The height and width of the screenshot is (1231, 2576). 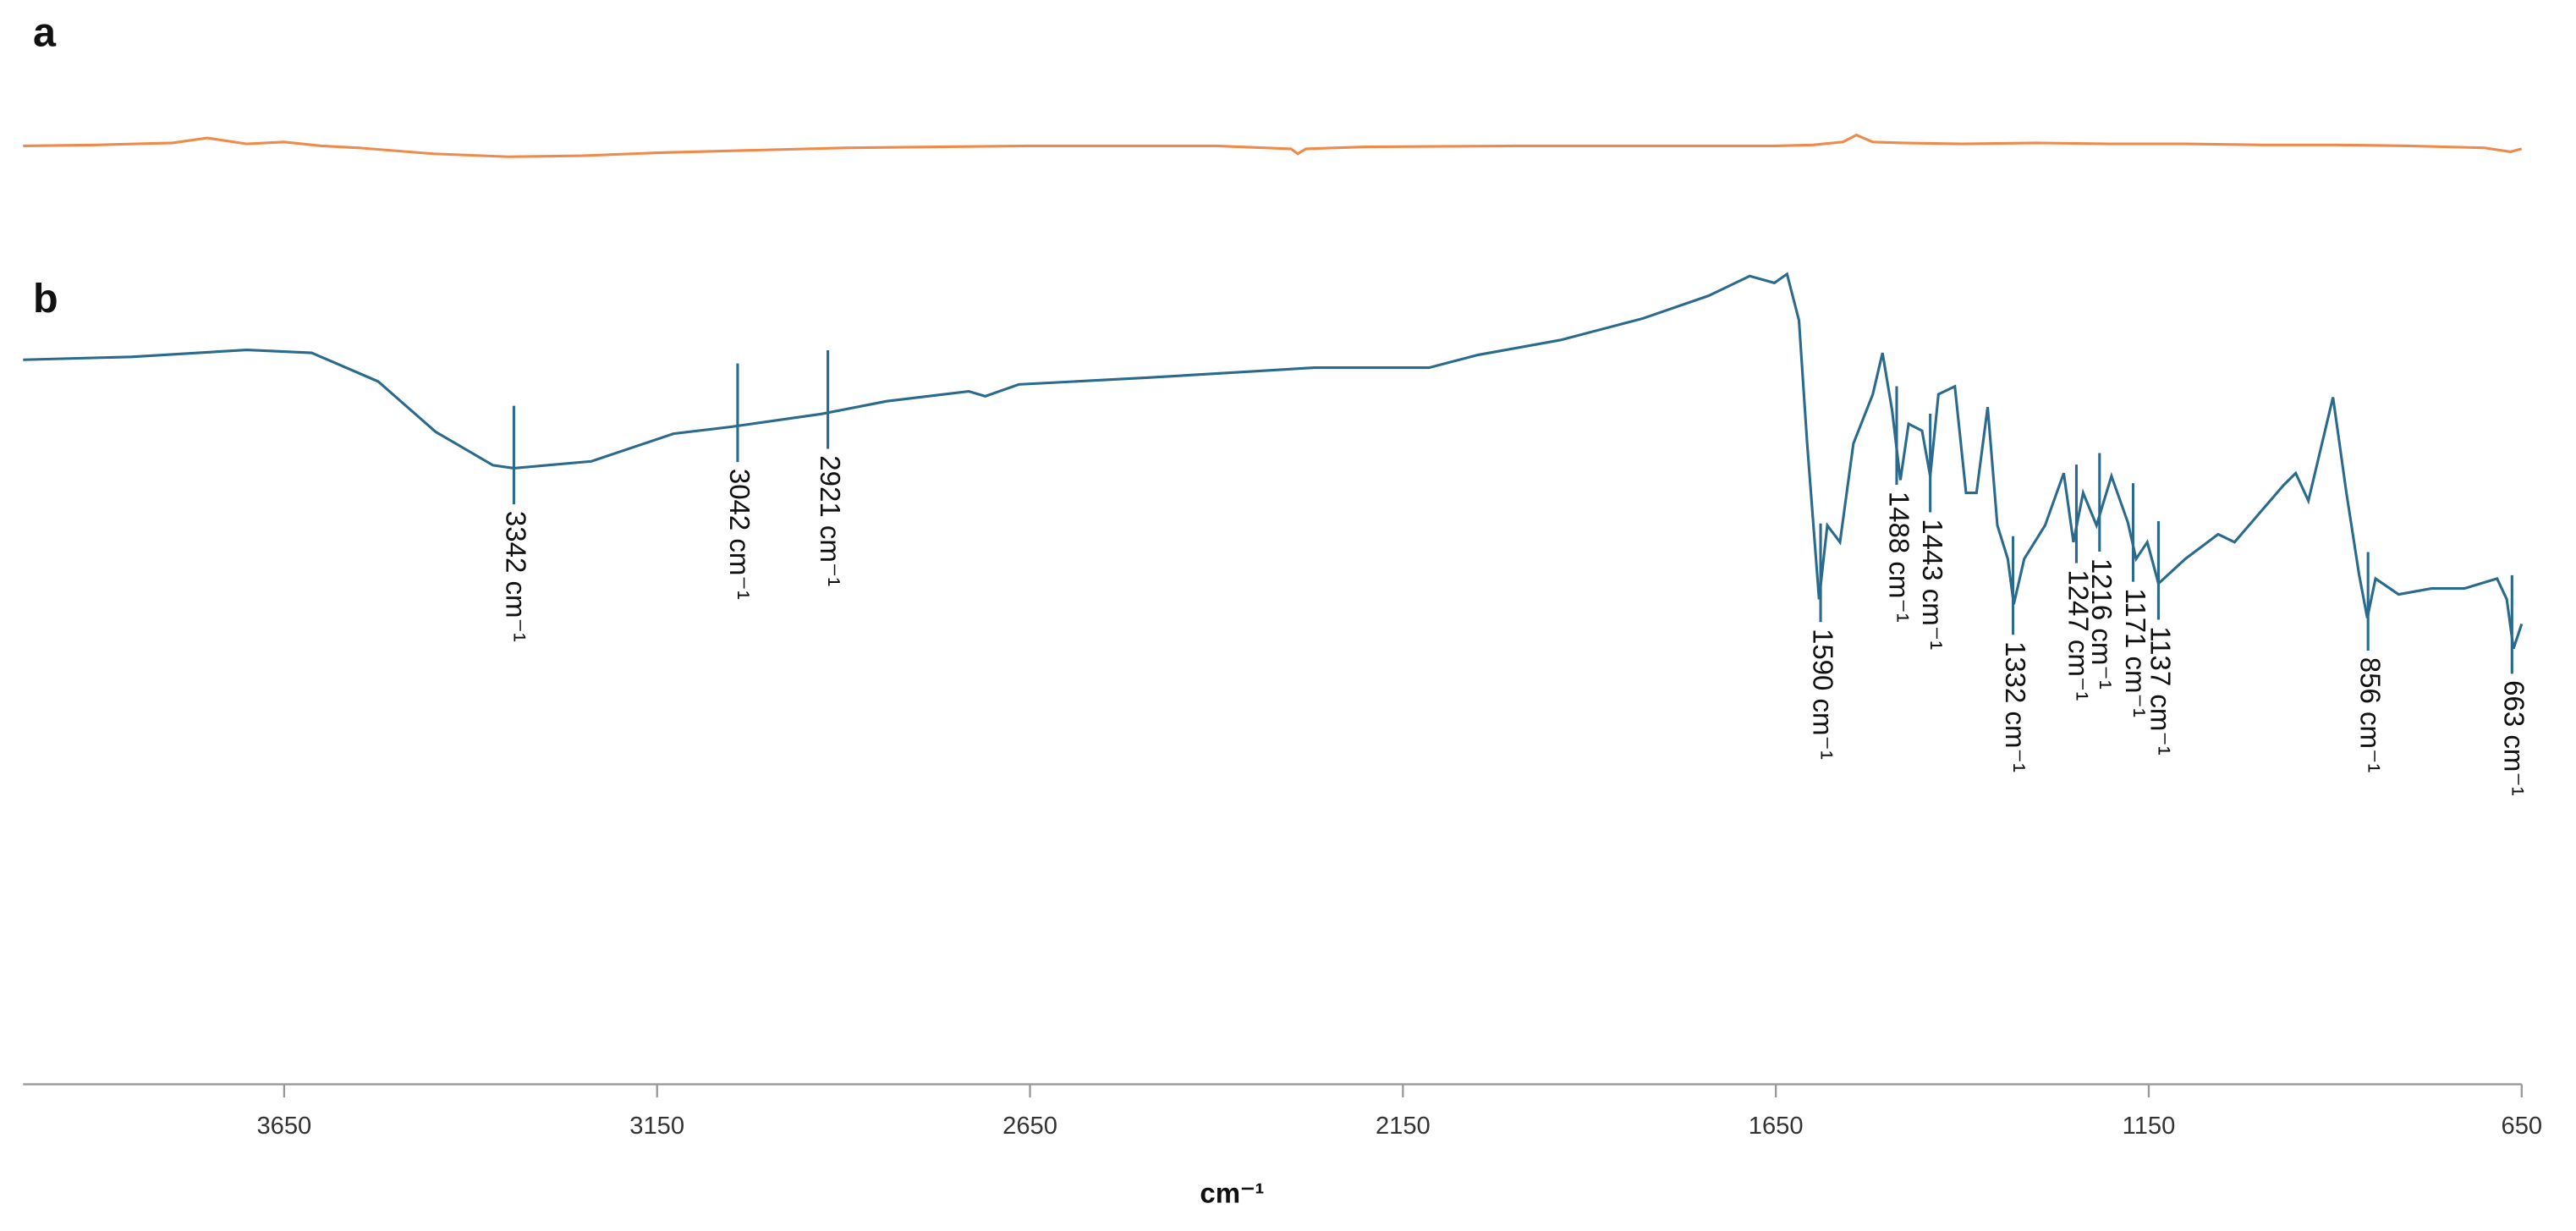 I want to click on x-axis-label: cm⁻¹, so click(x=1232, y=1192).